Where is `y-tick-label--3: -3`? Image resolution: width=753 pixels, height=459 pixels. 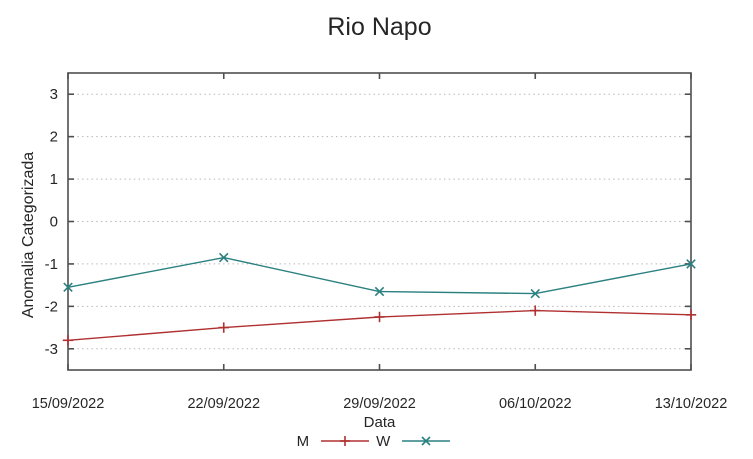 y-tick-label--3: -3 is located at coordinates (51, 349).